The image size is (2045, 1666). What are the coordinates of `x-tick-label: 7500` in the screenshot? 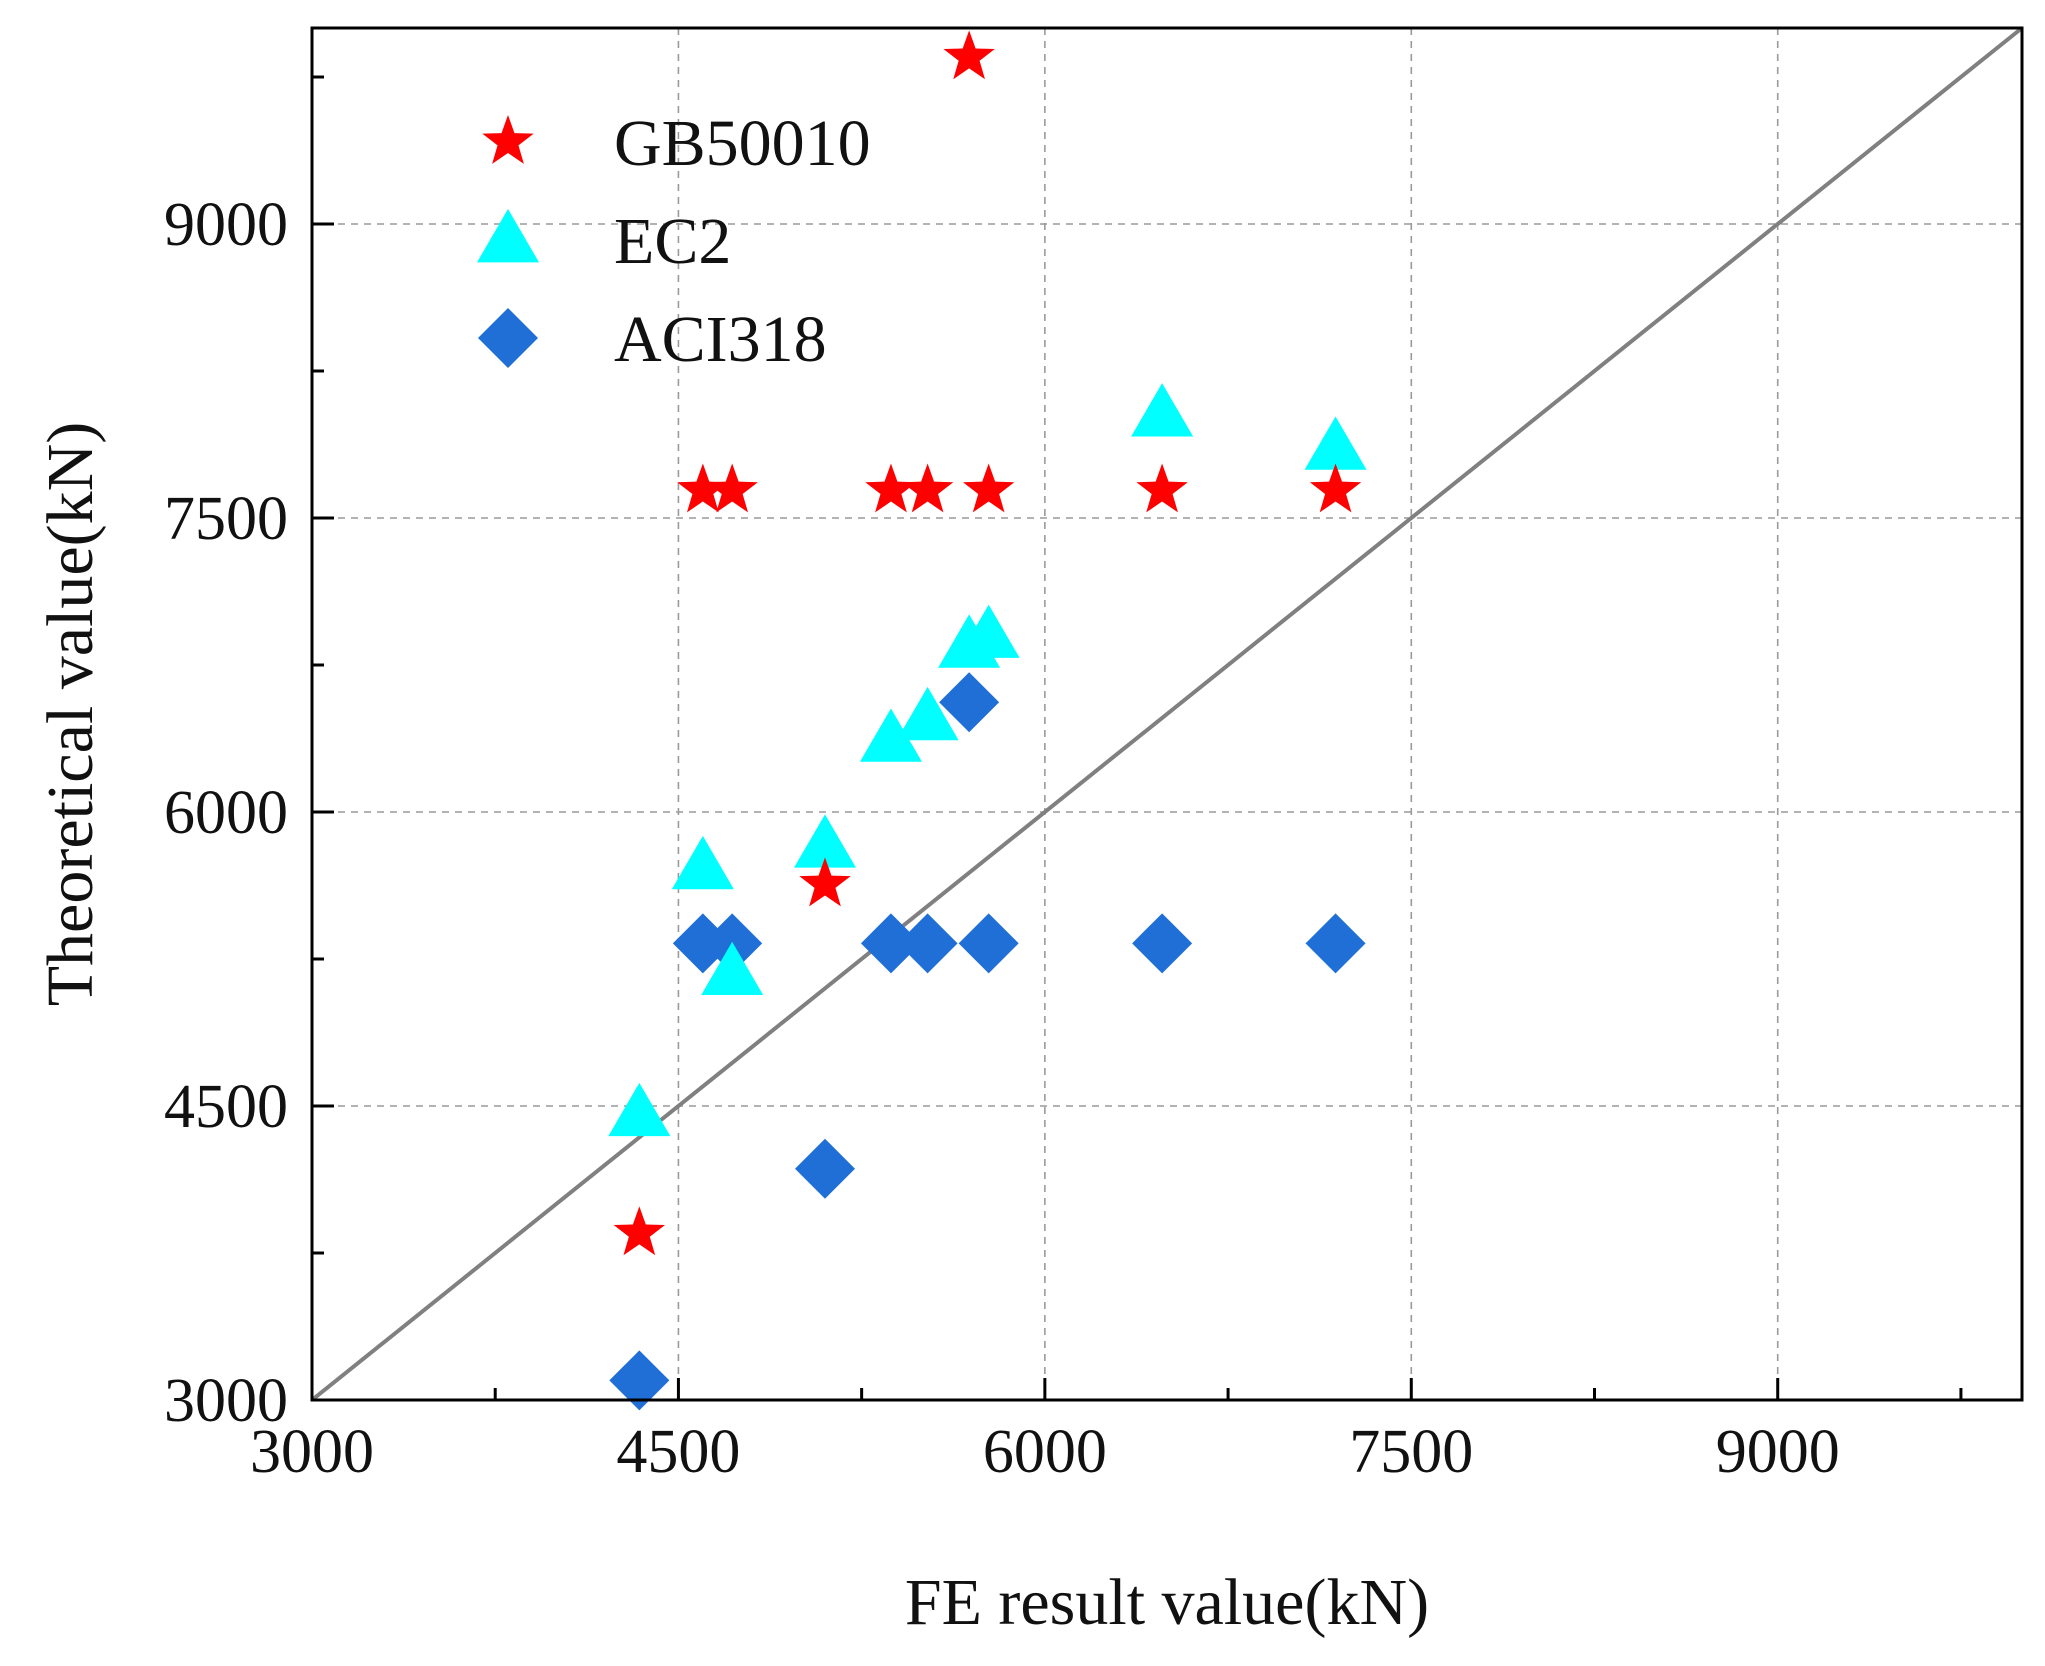 It's located at (1411, 1452).